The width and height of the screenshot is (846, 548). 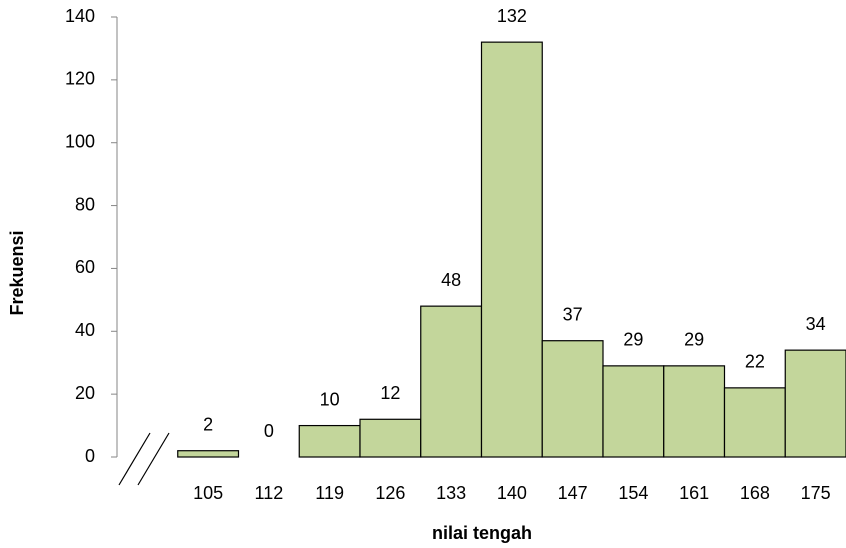 What do you see at coordinates (512, 493) in the screenshot?
I see `x-tick-label: 140` at bounding box center [512, 493].